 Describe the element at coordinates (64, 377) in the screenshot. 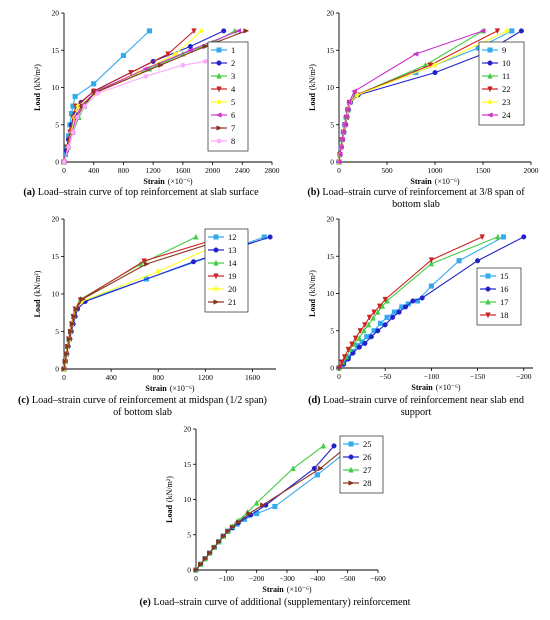

I see `x-tick-label: 0` at that location.